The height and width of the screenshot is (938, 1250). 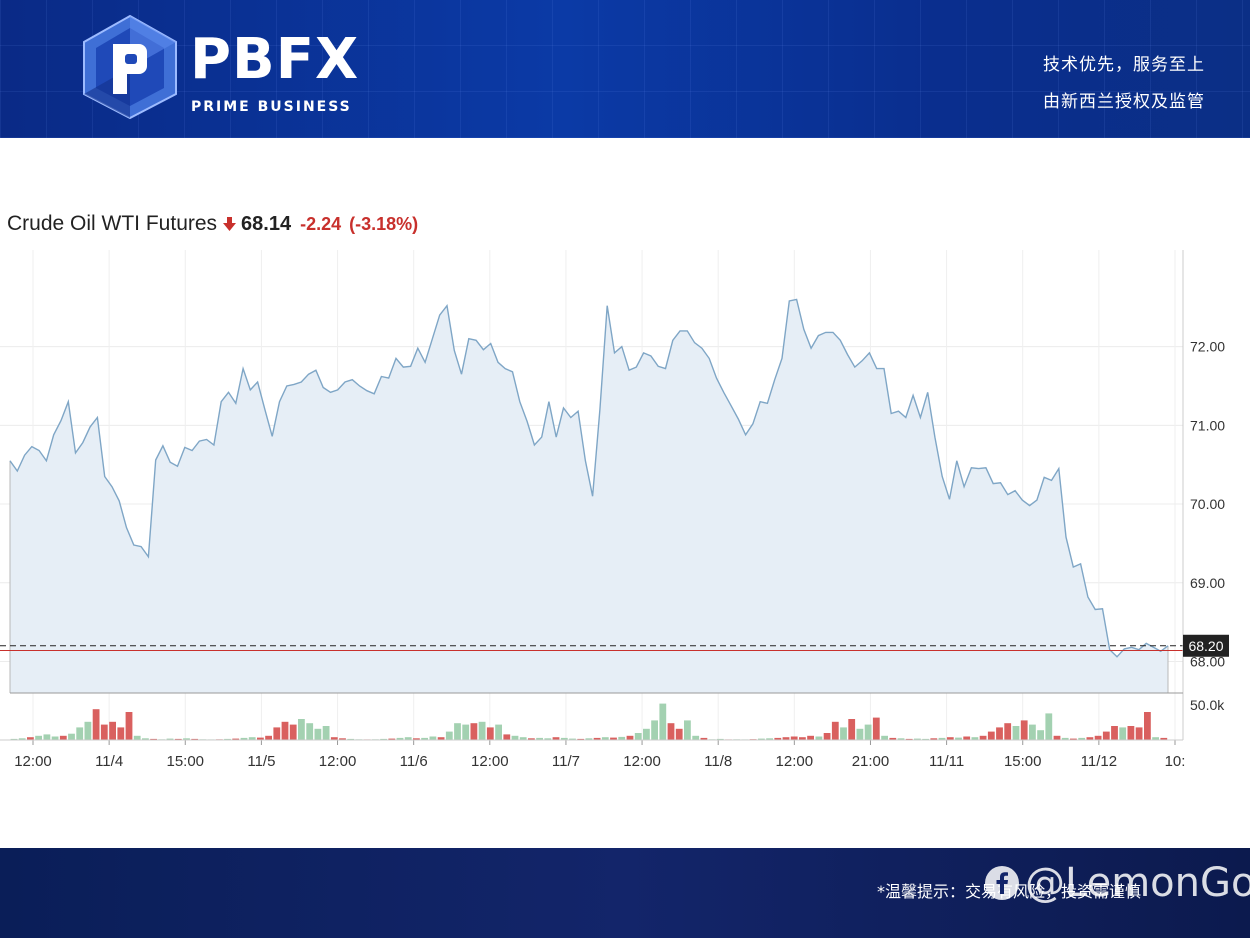 I want to click on x-tick-label: 11/5, so click(x=261, y=761).